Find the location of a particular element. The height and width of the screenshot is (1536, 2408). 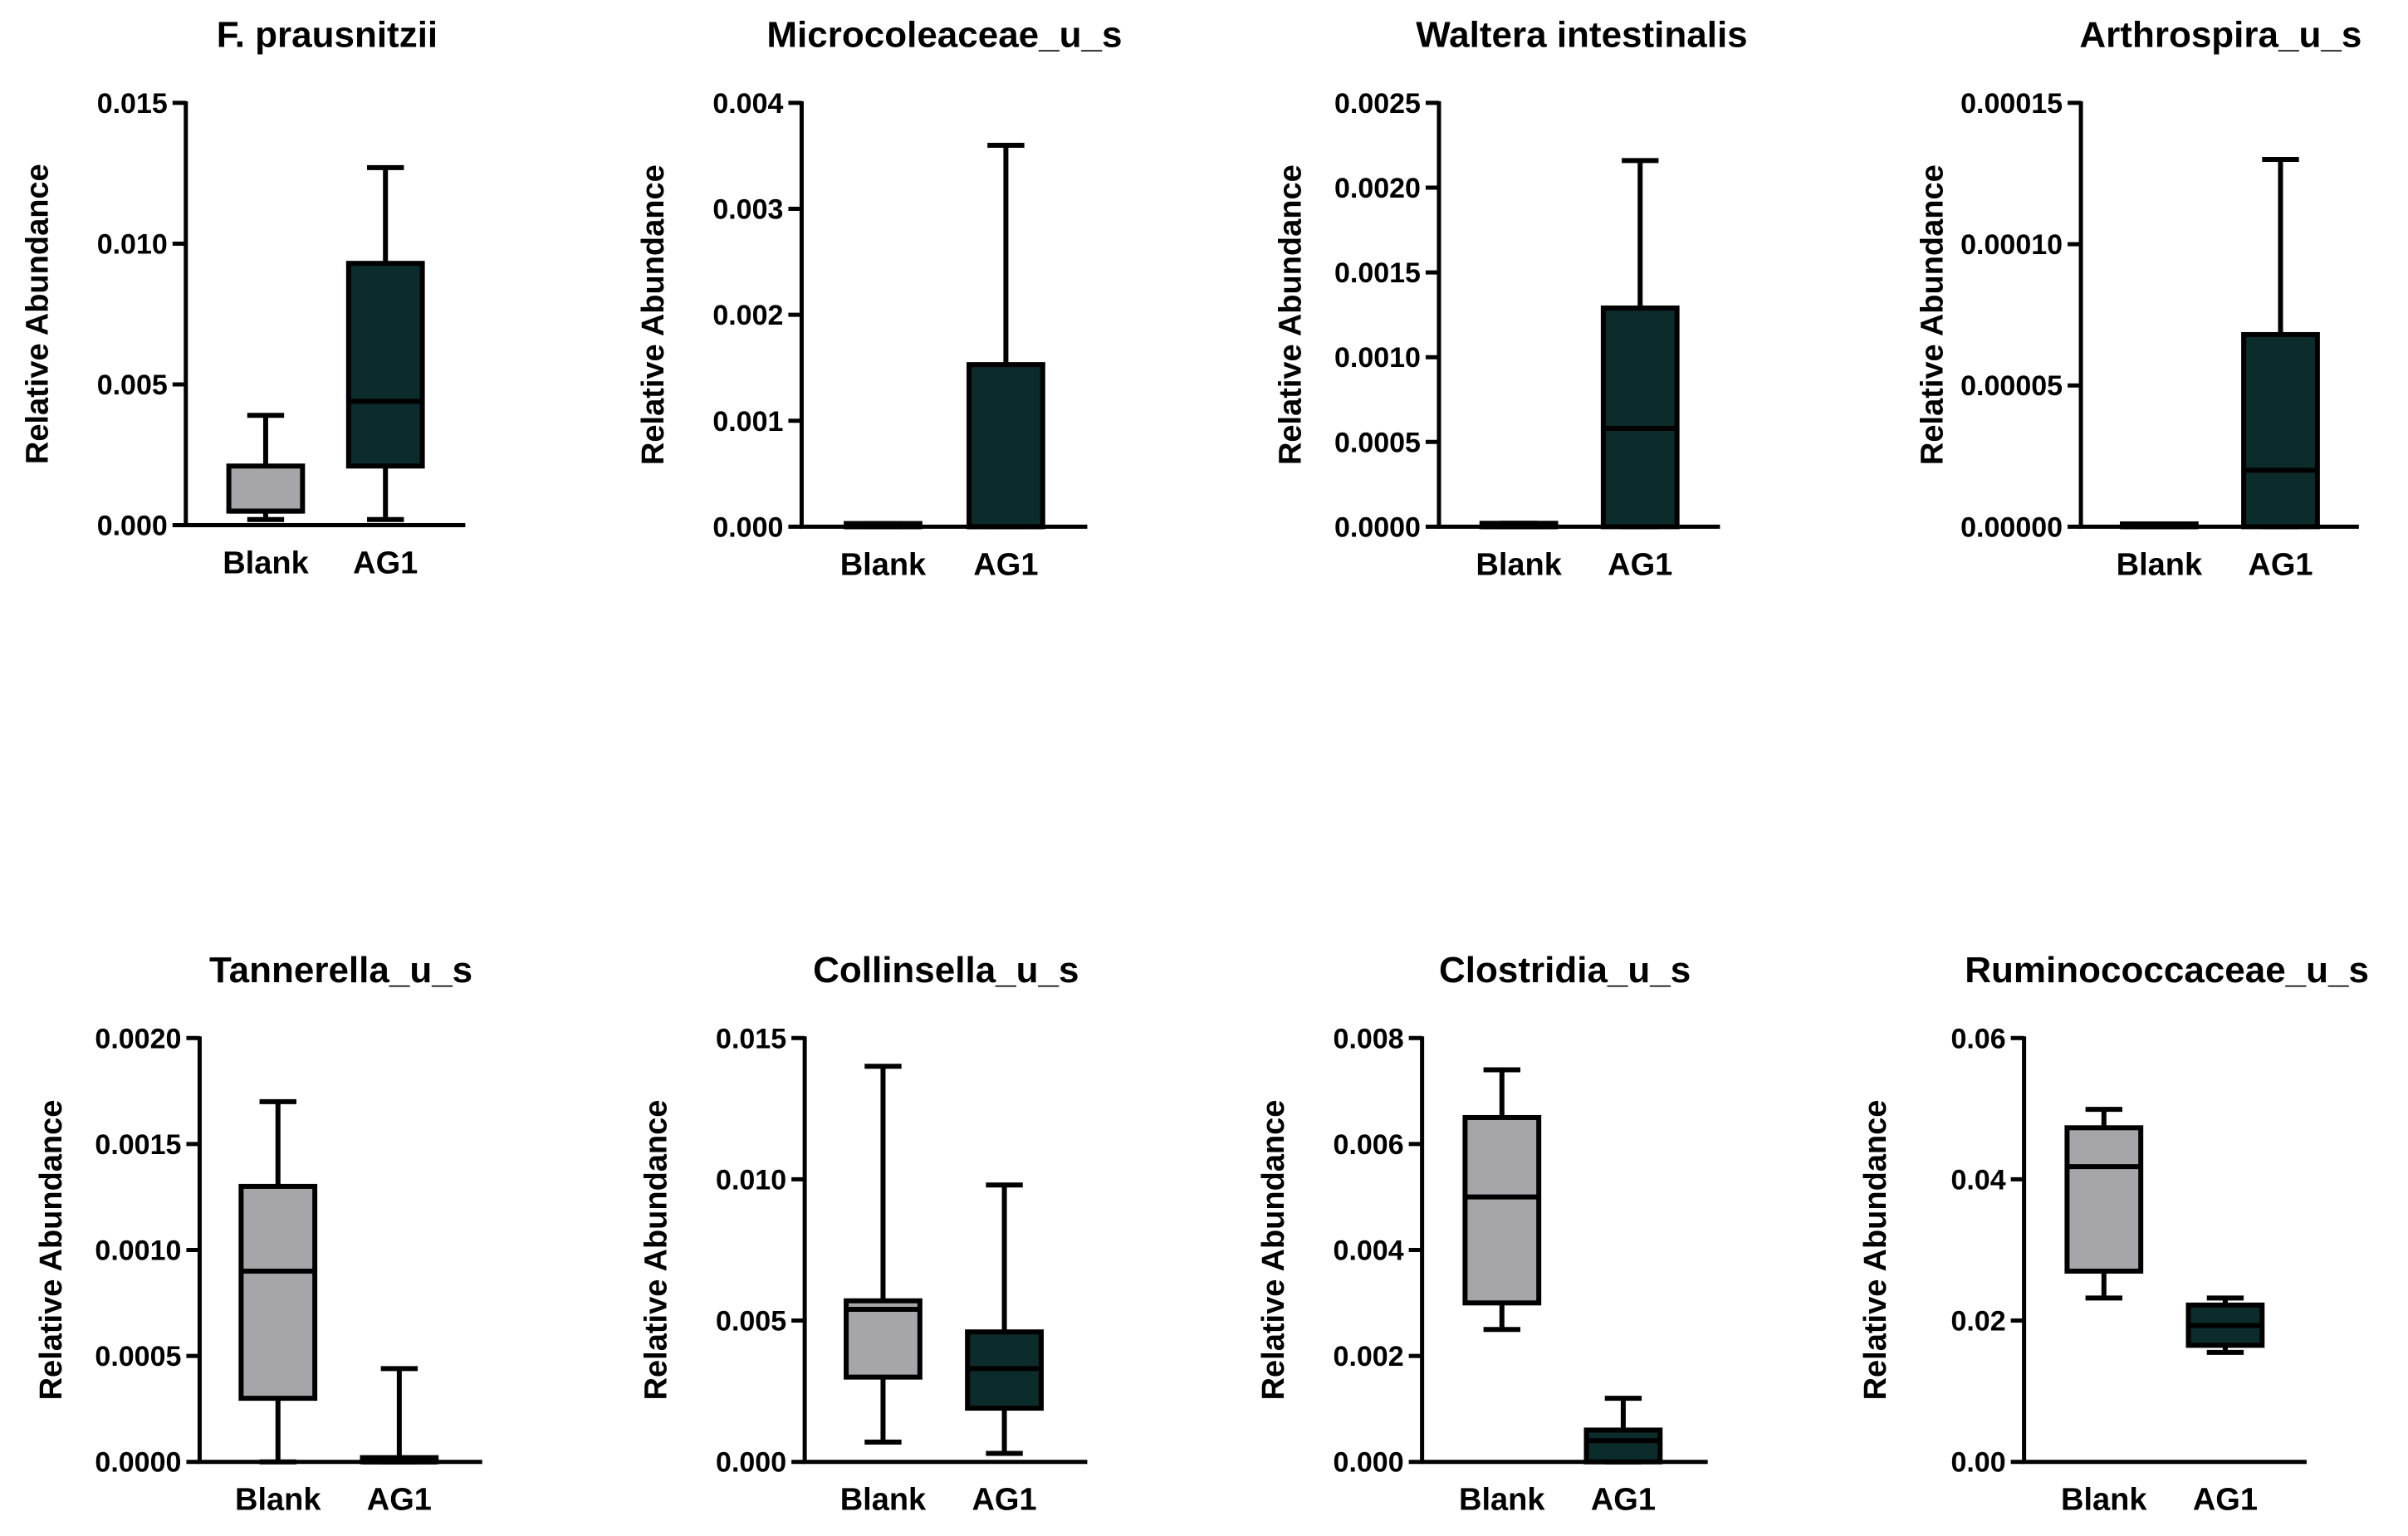

y-tick-label: 0.003 is located at coordinates (747, 210).